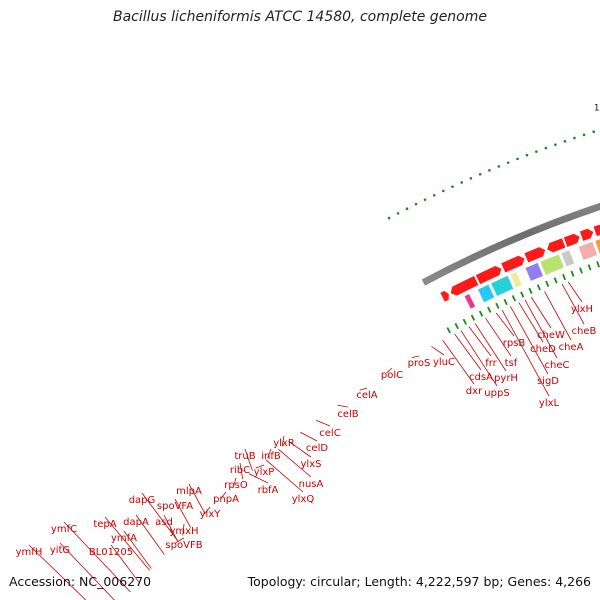 Image resolution: width=600 pixels, height=600 pixels. I want to click on gene-label: frr, so click(491, 363).